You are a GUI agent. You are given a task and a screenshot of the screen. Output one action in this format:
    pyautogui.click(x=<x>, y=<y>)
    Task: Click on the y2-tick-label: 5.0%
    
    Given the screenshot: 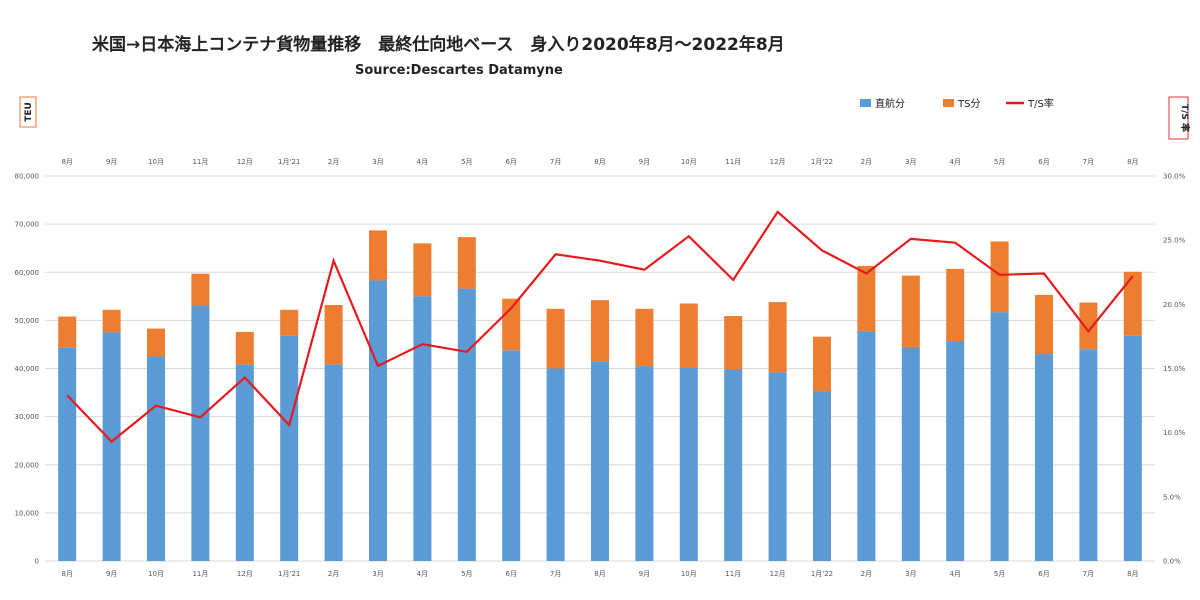 What is the action you would take?
    pyautogui.click(x=1172, y=497)
    